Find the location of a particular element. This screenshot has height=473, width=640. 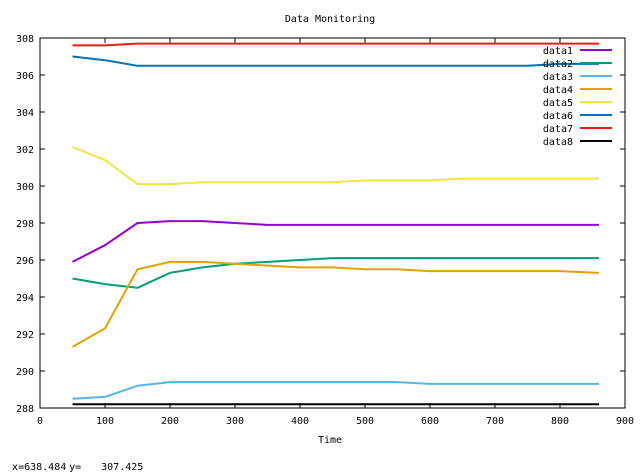

series-line-data3 is located at coordinates (335, 390).